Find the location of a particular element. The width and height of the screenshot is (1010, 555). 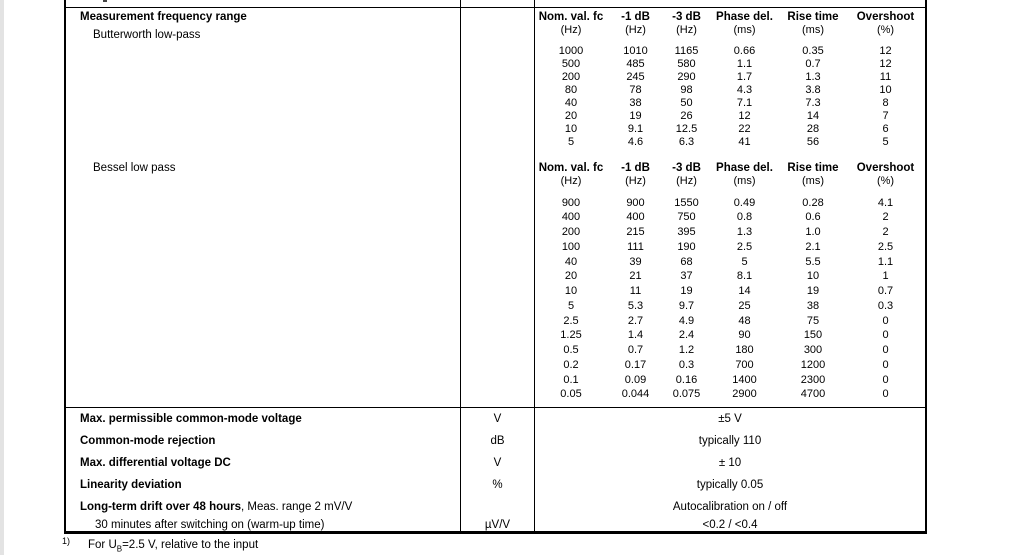

bessel_rows-data-row-cell: 0.09 is located at coordinates (635, 379).